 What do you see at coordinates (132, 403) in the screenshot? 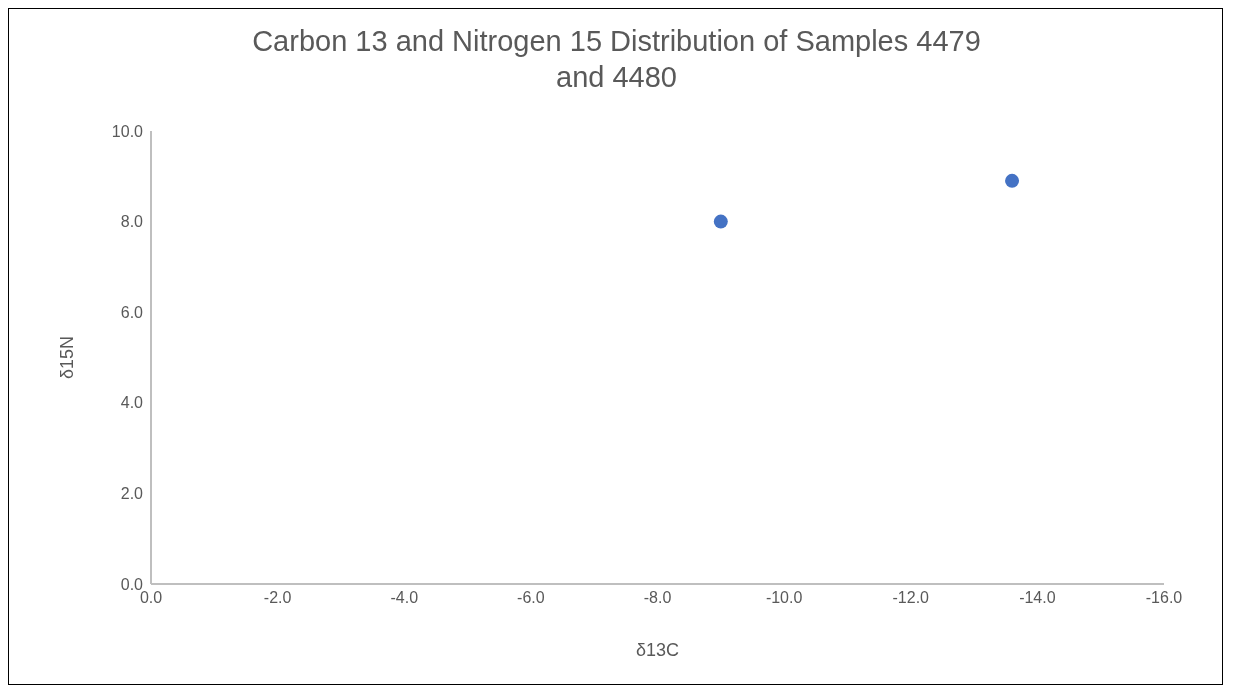
I see `y-tick-label: 4.0` at bounding box center [132, 403].